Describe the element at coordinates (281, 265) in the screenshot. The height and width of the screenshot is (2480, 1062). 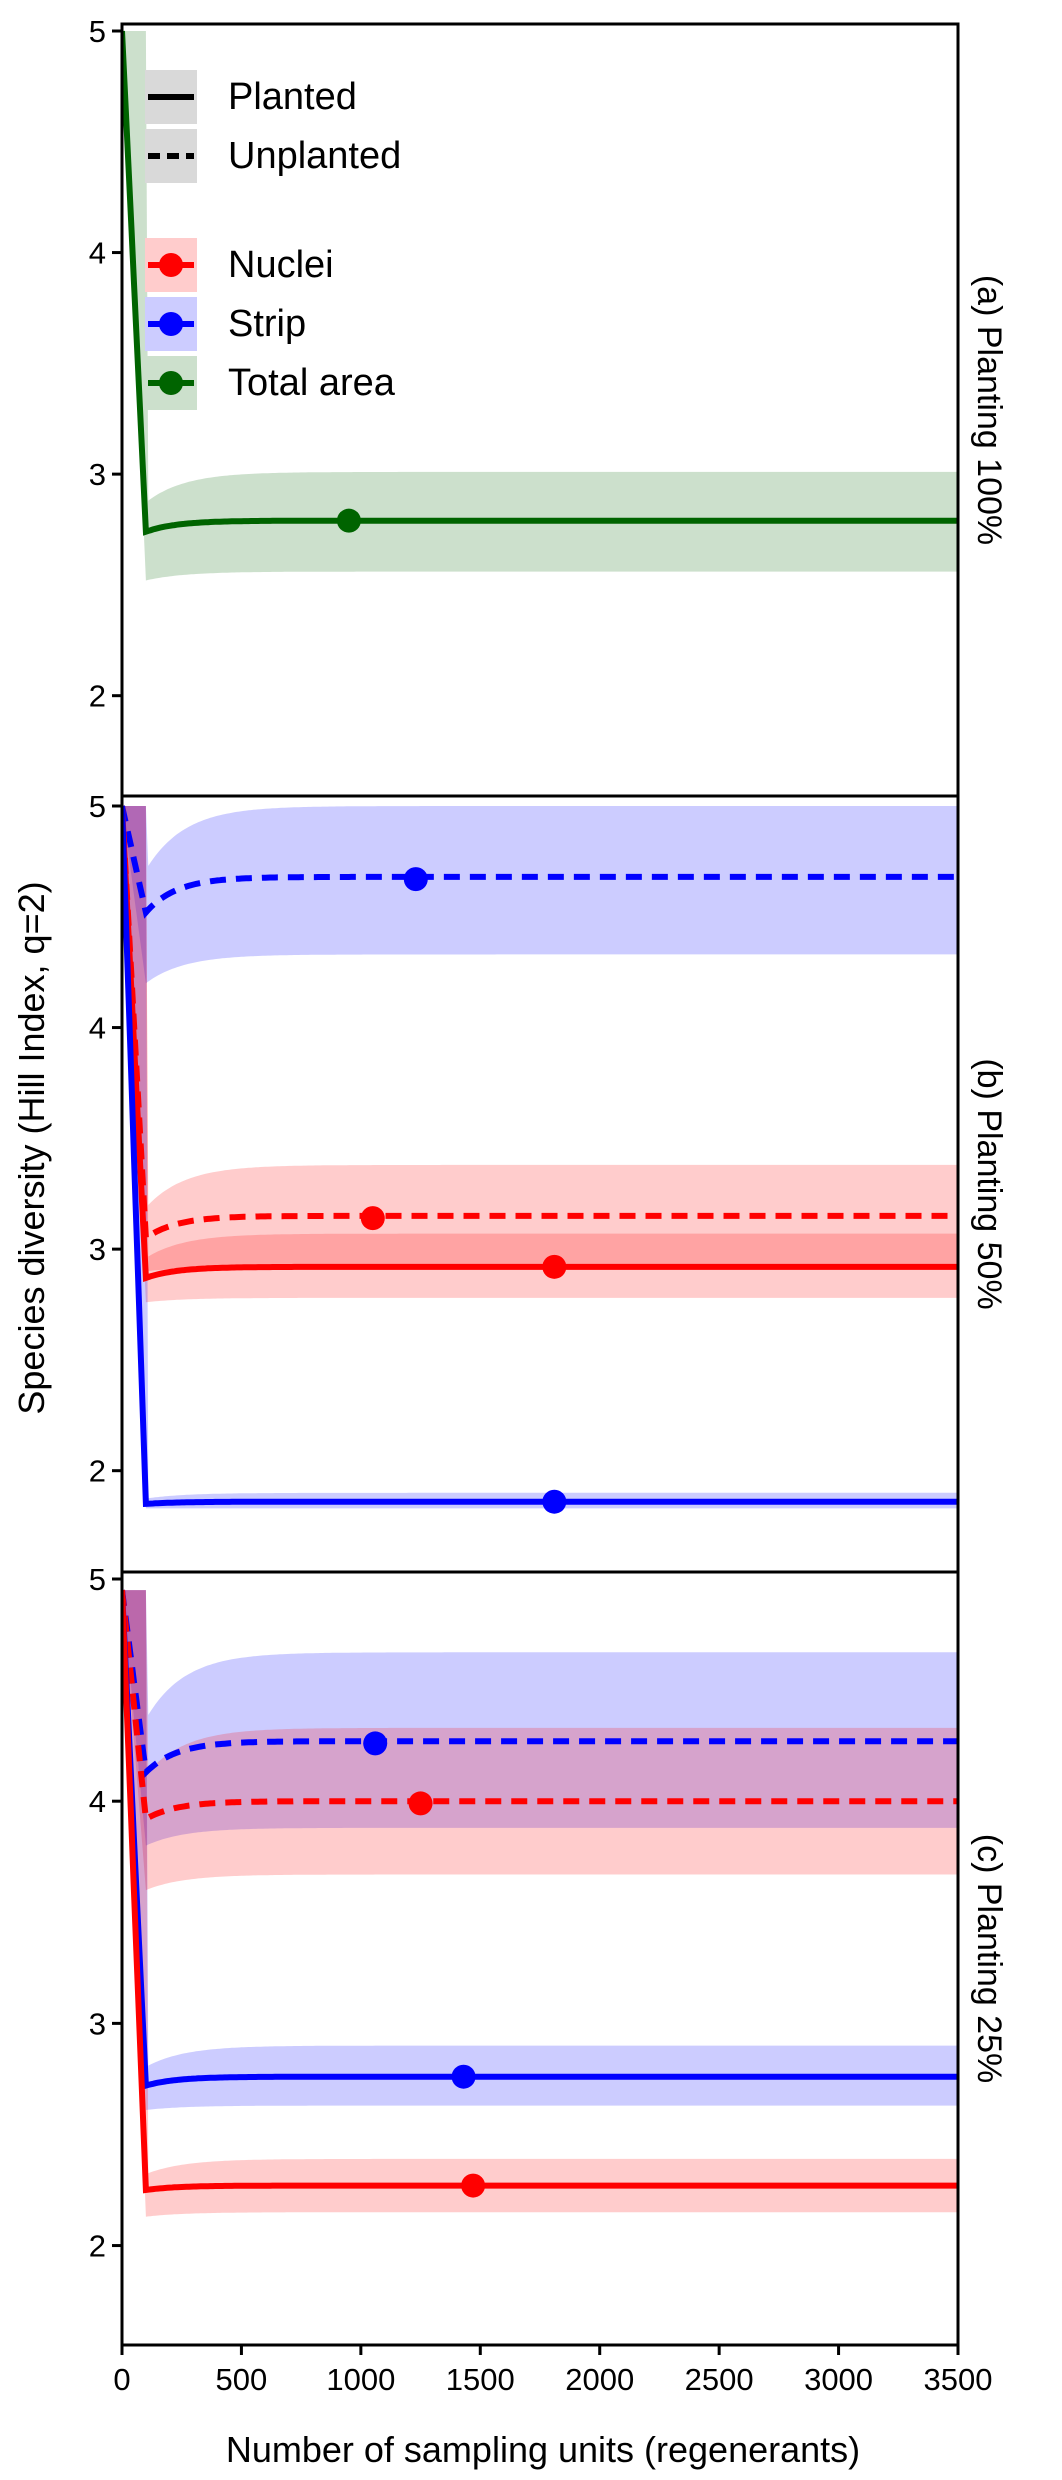
I see `legend-label: Nuclei` at that location.